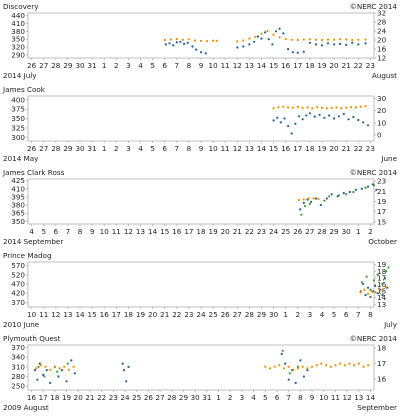 The image size is (400, 417). I want to click on y-left-tick-label: 400, so click(18, 99).